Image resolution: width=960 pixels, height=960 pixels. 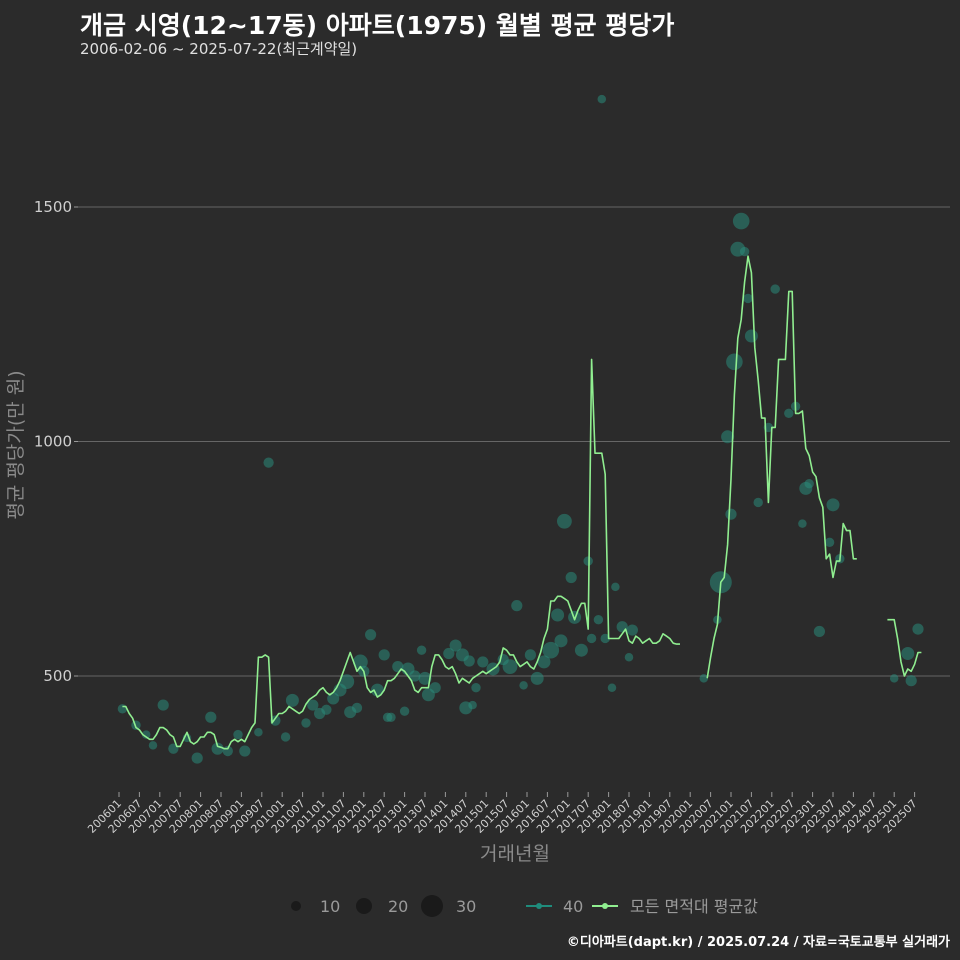 What do you see at coordinates (16, 444) in the screenshot?
I see `y-axis-label: 평균 평당가(만 원)` at bounding box center [16, 444].